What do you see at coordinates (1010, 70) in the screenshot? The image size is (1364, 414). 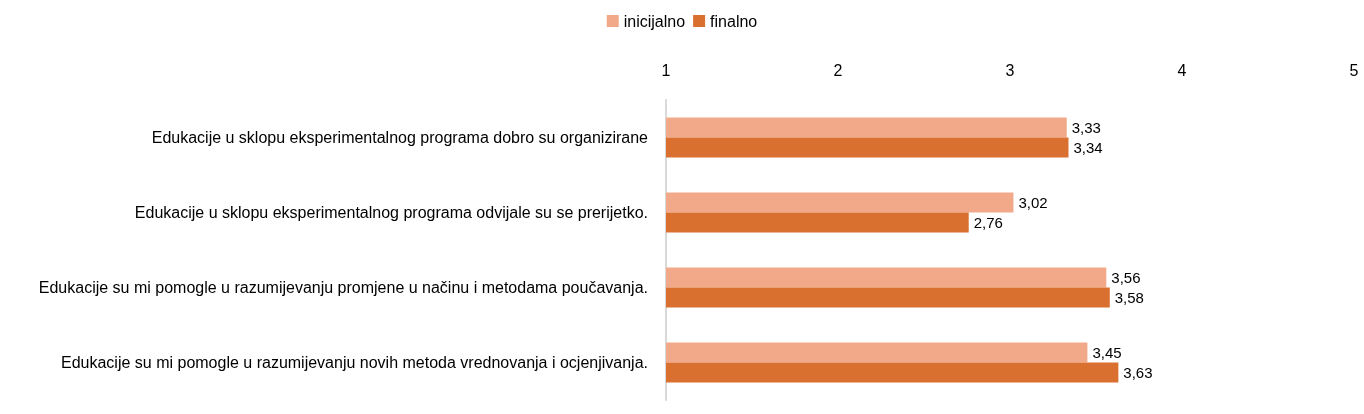 I see `x-tick-label: 3` at bounding box center [1010, 70].